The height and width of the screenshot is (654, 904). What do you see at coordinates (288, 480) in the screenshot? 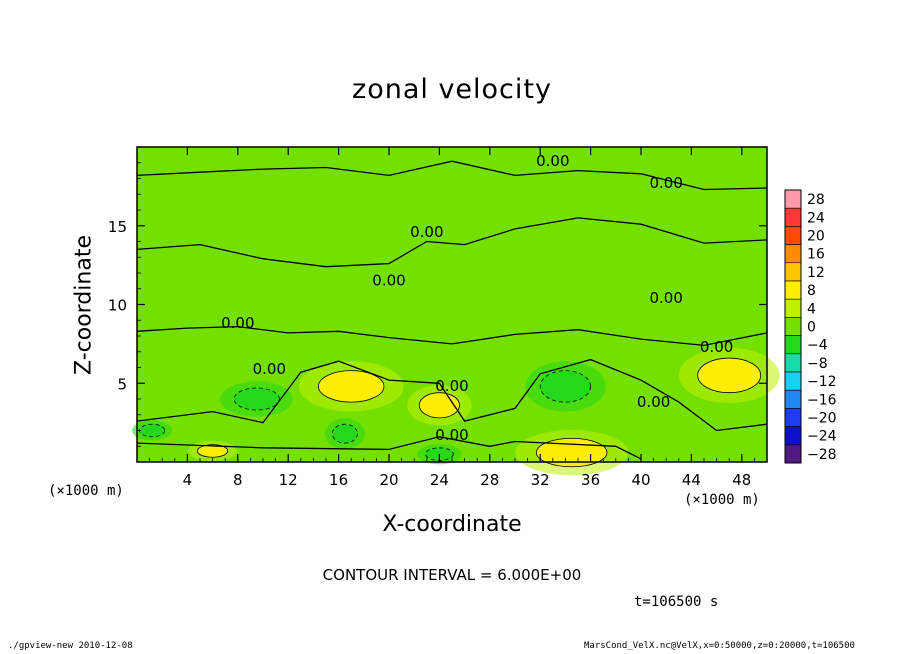
I see `x-tick-label: 12` at bounding box center [288, 480].